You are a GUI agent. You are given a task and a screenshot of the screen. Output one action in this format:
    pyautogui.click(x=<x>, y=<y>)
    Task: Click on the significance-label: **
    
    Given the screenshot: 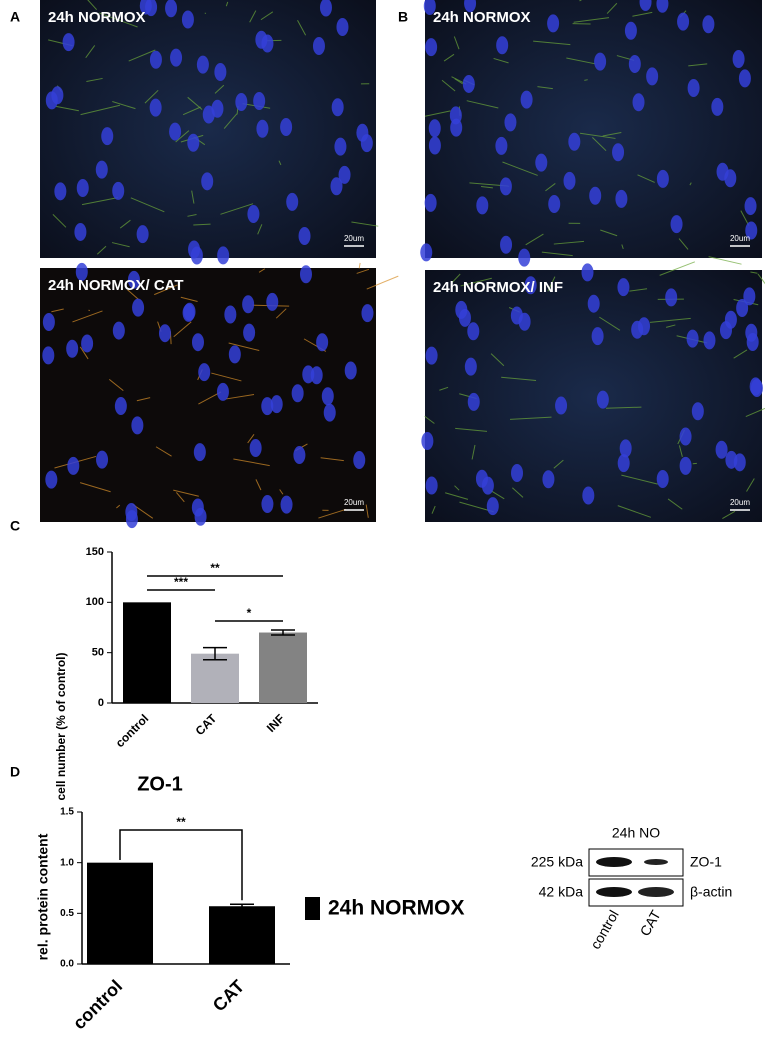 What is the action you would take?
    pyautogui.click(x=181, y=822)
    